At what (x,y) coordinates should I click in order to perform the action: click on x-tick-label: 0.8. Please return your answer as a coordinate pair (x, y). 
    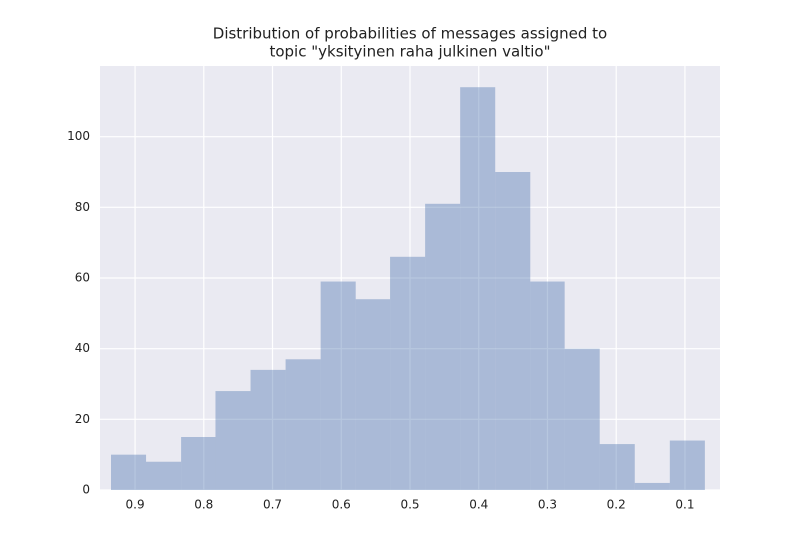
    Looking at the image, I should click on (203, 505).